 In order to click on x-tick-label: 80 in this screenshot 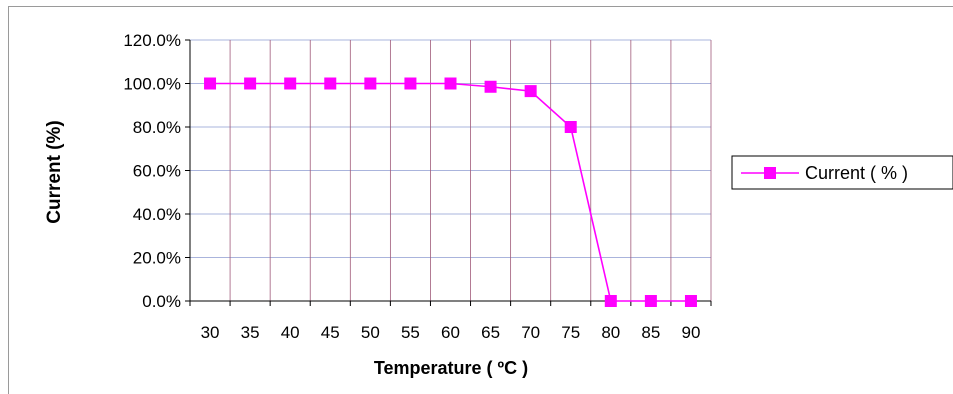, I will do `click(610, 332)`.